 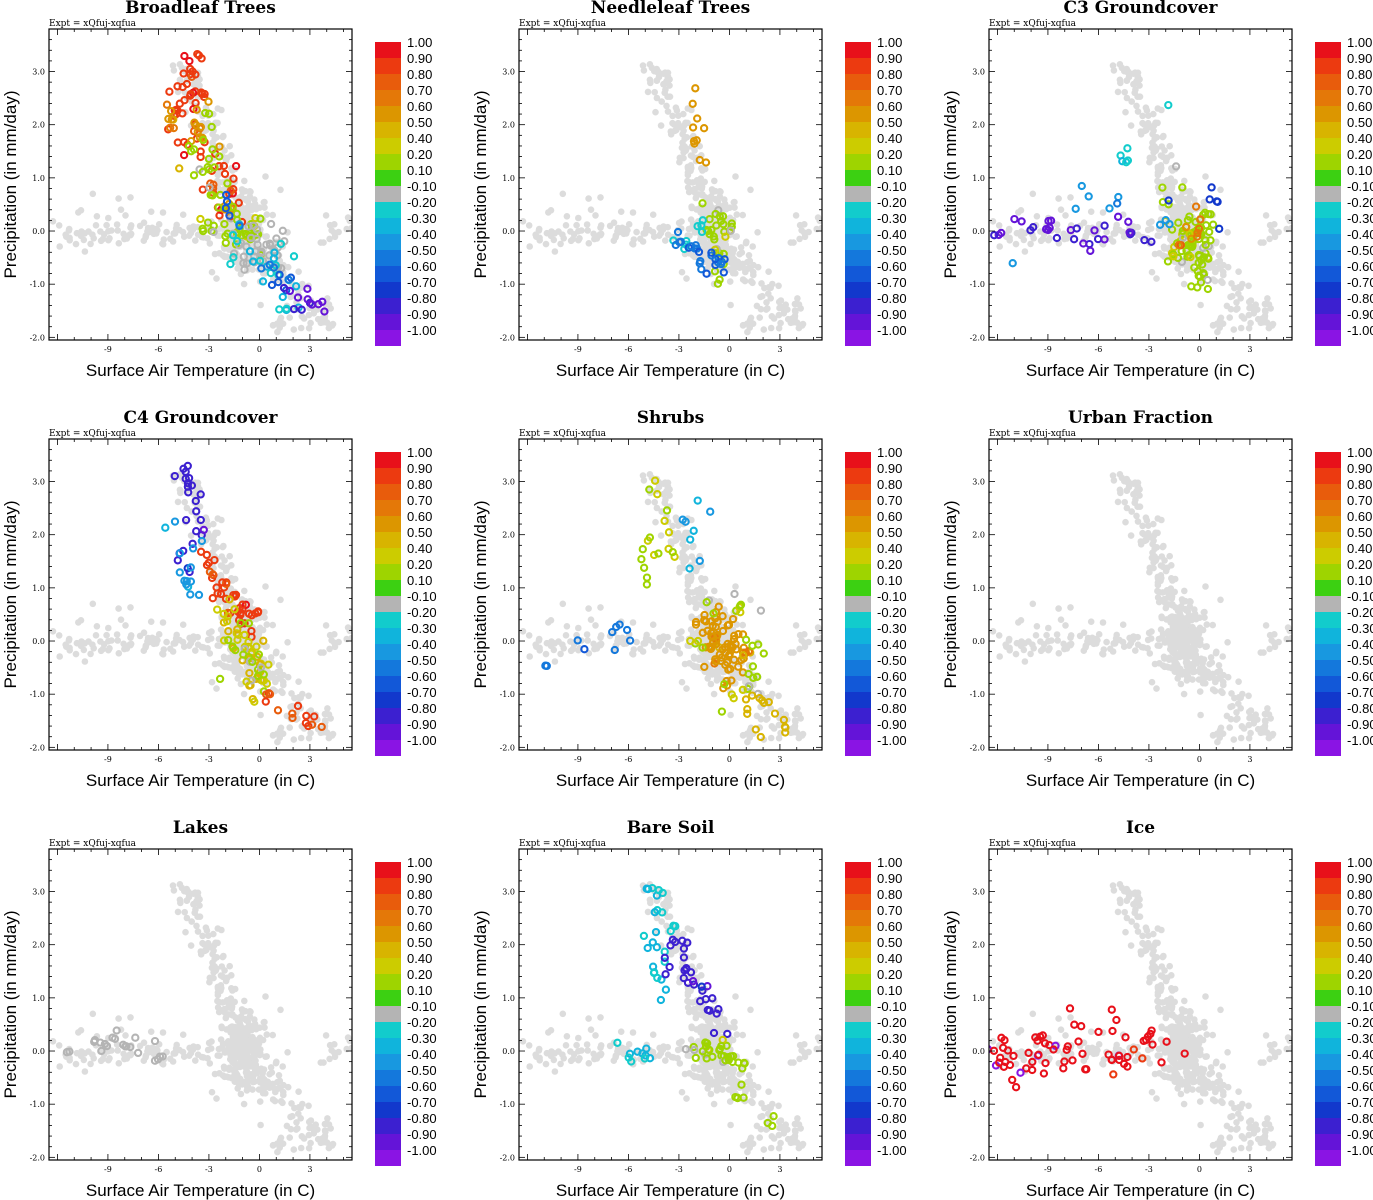 I want to click on panel-title: Broadleaf Trees, so click(x=200, y=9).